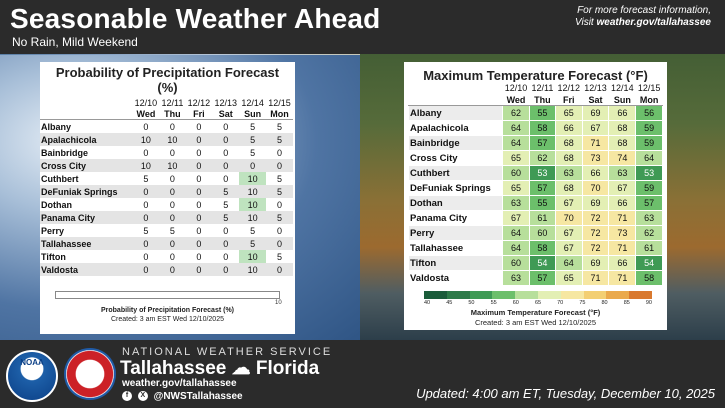 This screenshot has height=408, width=725. What do you see at coordinates (166, 165) in the screenshot?
I see `precip-row: Cross City 10 10 0 0 0 0` at bounding box center [166, 165].